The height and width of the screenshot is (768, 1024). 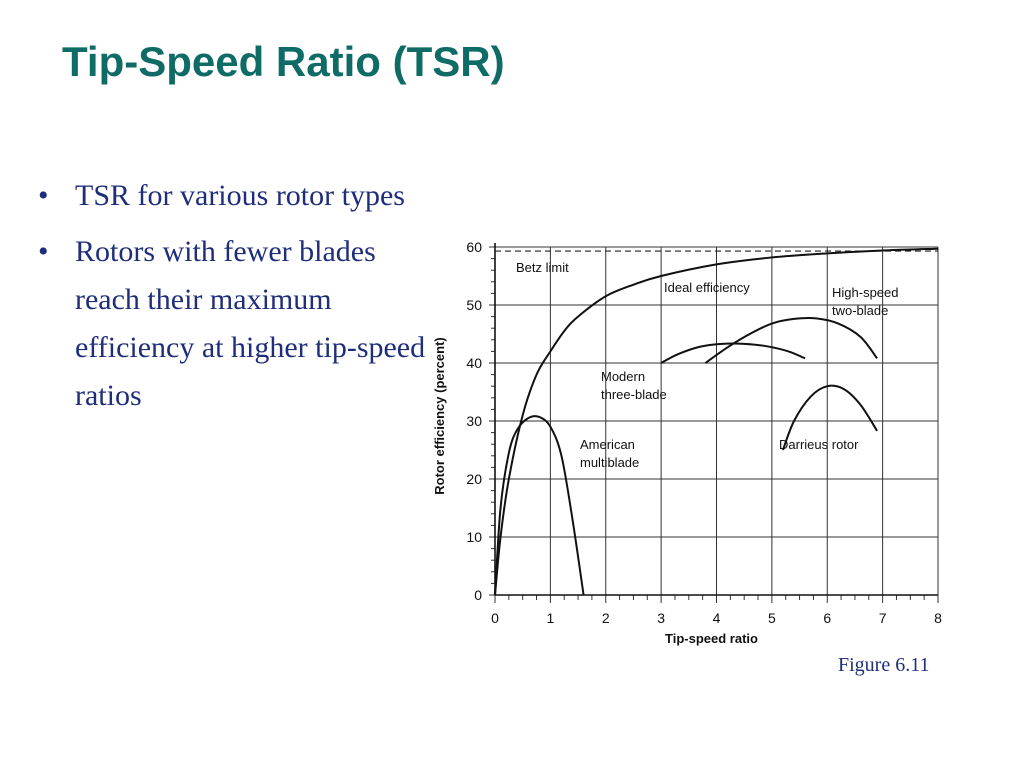 I want to click on slide-title: Tip-Speed Ratio (TSR), so click(x=283, y=61).